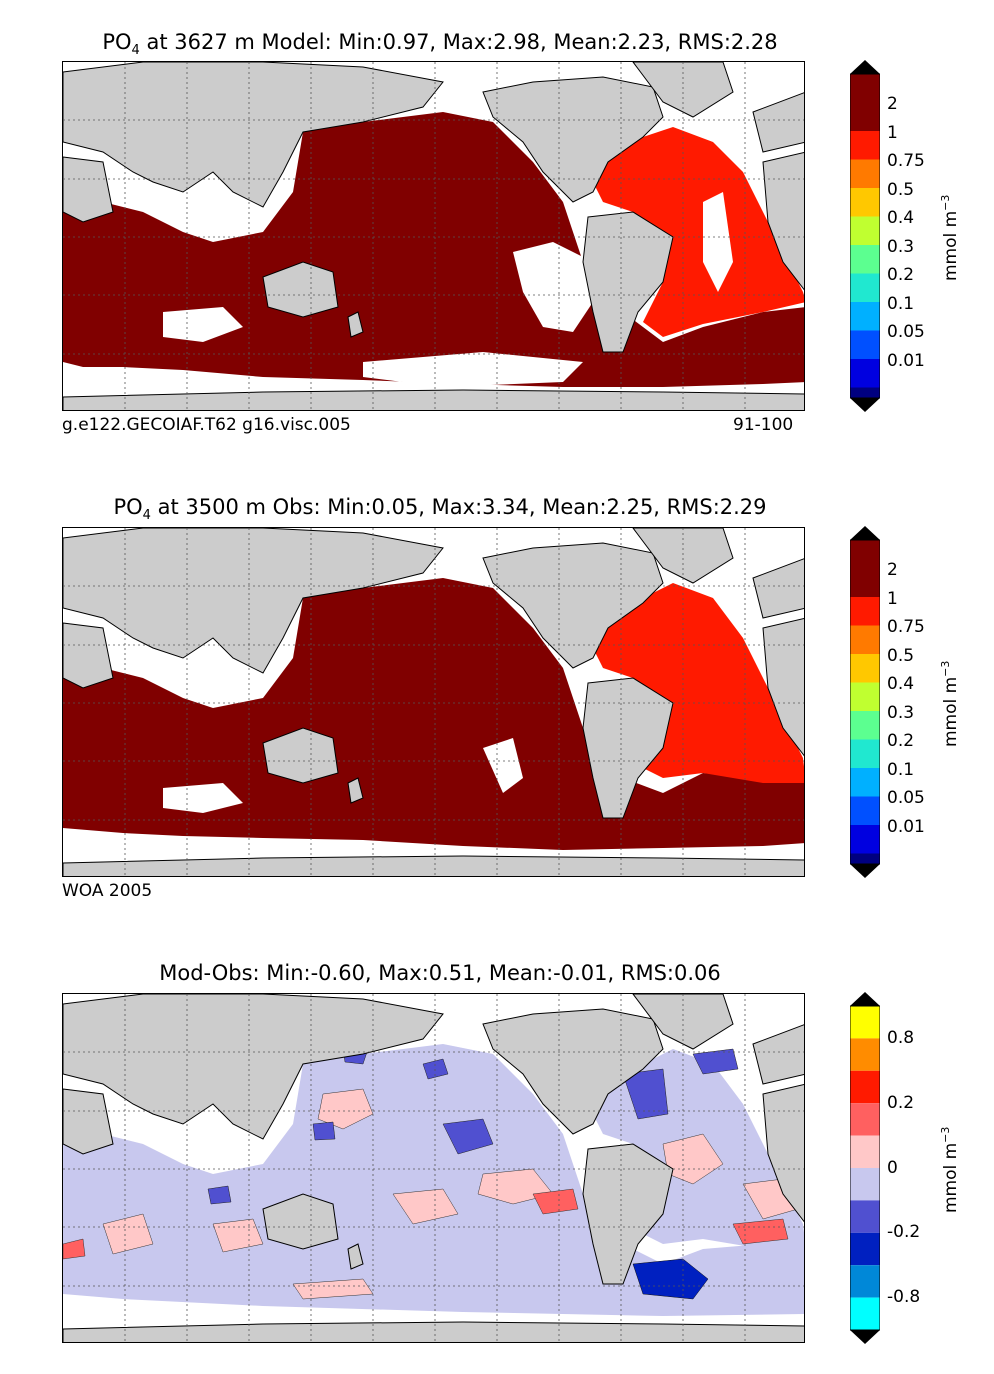  Describe the element at coordinates (628, 748) in the screenshot. I see `land-south-america` at that location.